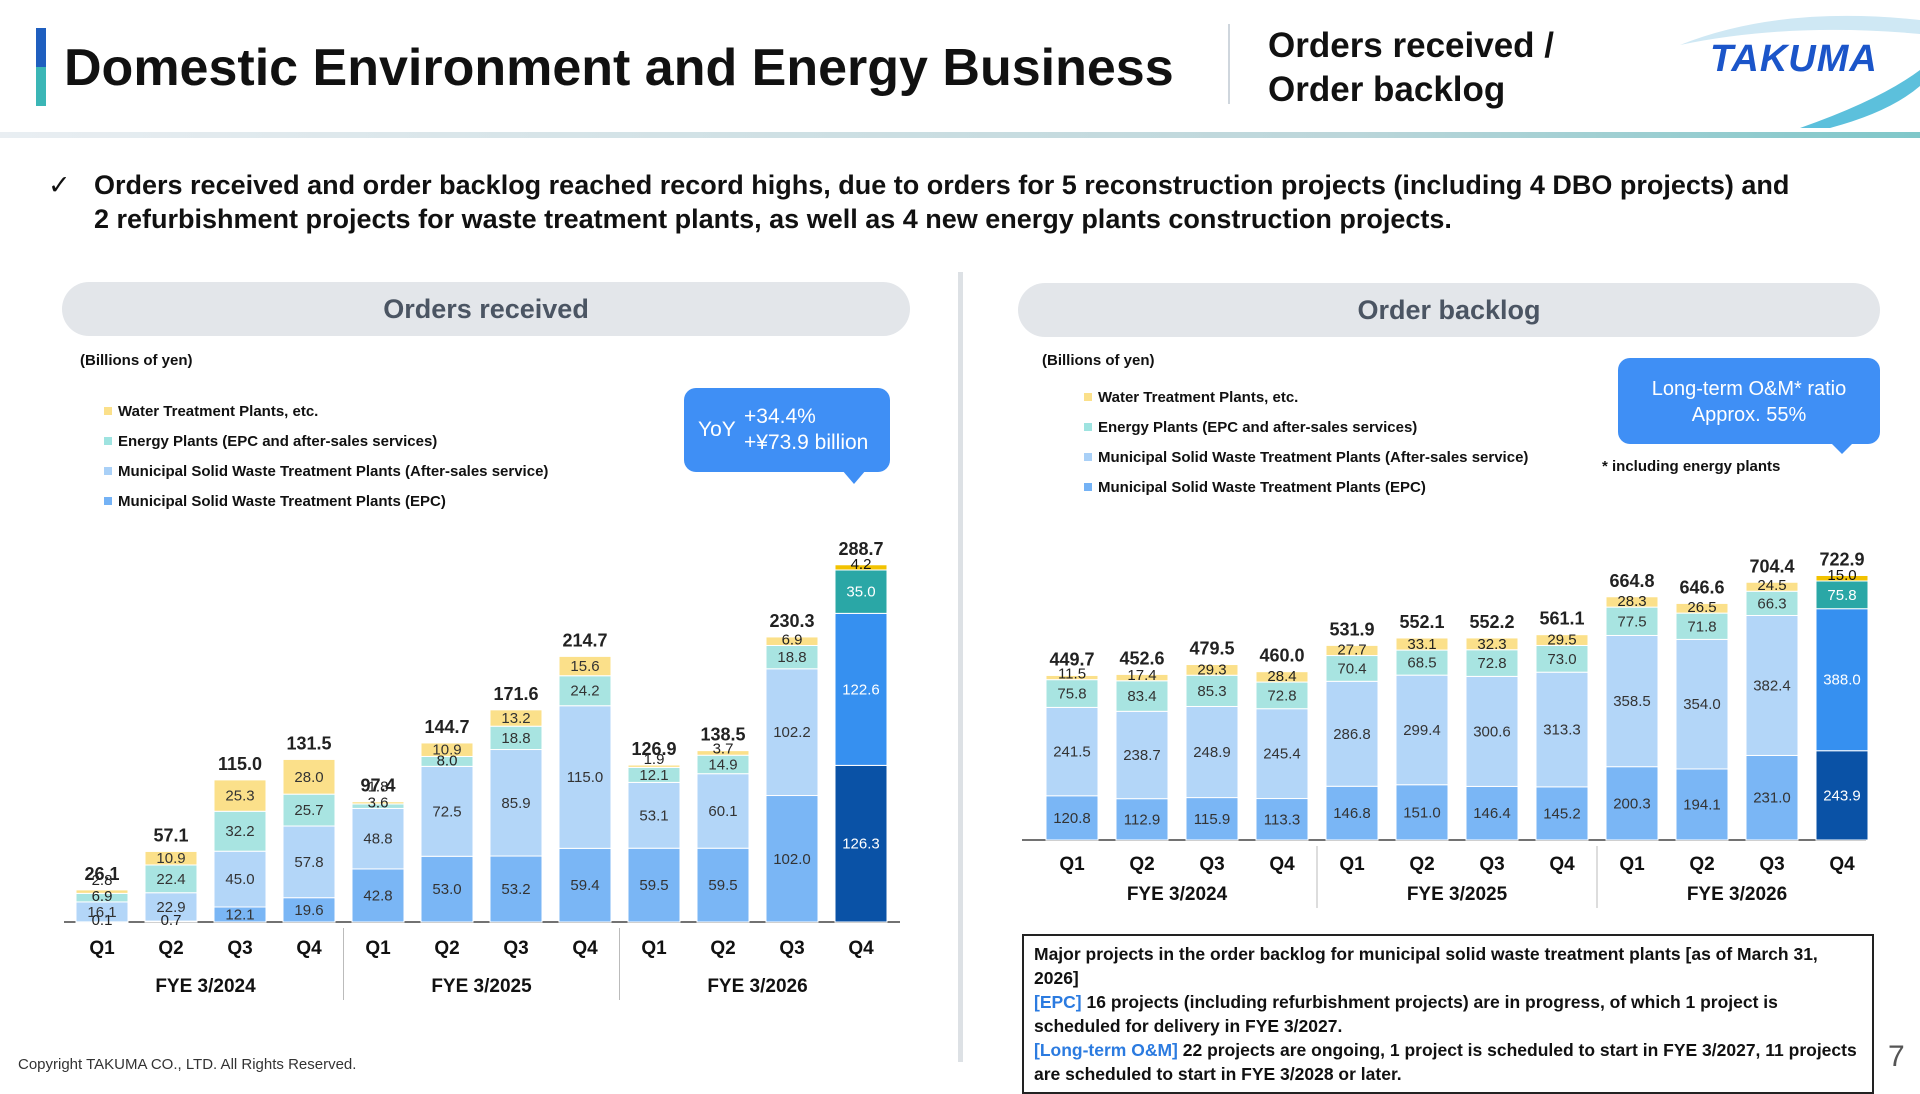 This screenshot has height=1094, width=1920. What do you see at coordinates (860, 549) in the screenshot?
I see `bar-total-label: 288.7` at bounding box center [860, 549].